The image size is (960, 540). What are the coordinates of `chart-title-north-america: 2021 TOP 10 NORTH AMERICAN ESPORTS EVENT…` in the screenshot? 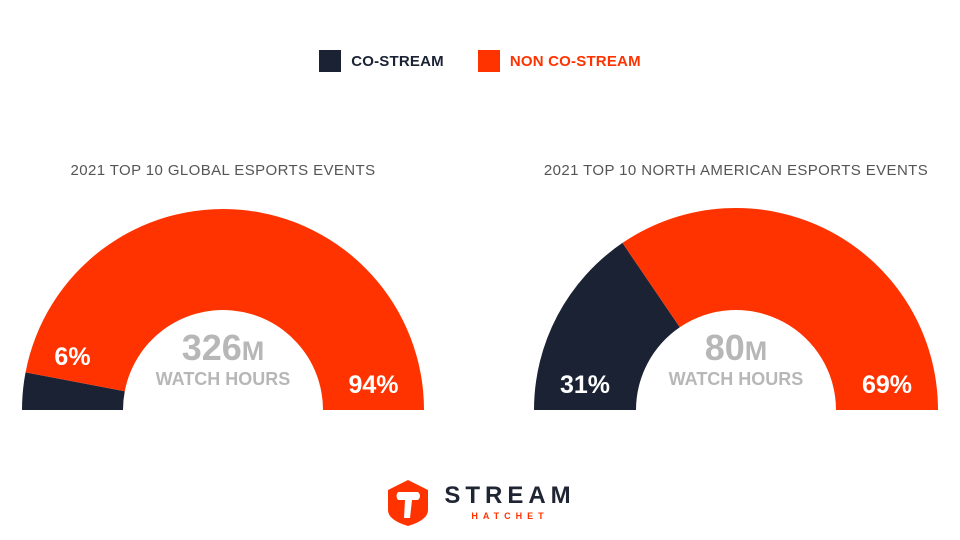 It's located at (736, 170).